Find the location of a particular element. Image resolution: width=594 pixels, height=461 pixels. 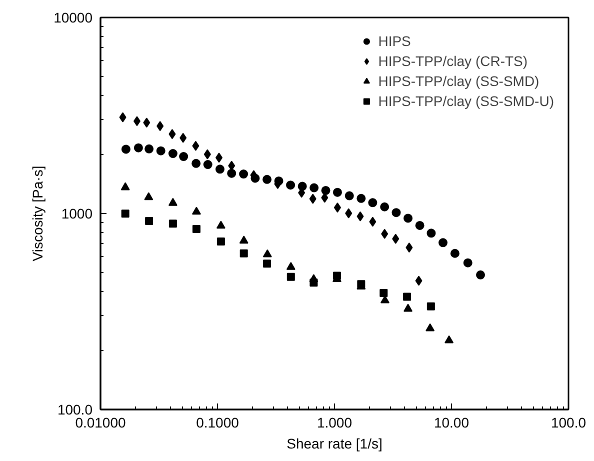

x-tick-label: 0.1000 is located at coordinates (218, 422).